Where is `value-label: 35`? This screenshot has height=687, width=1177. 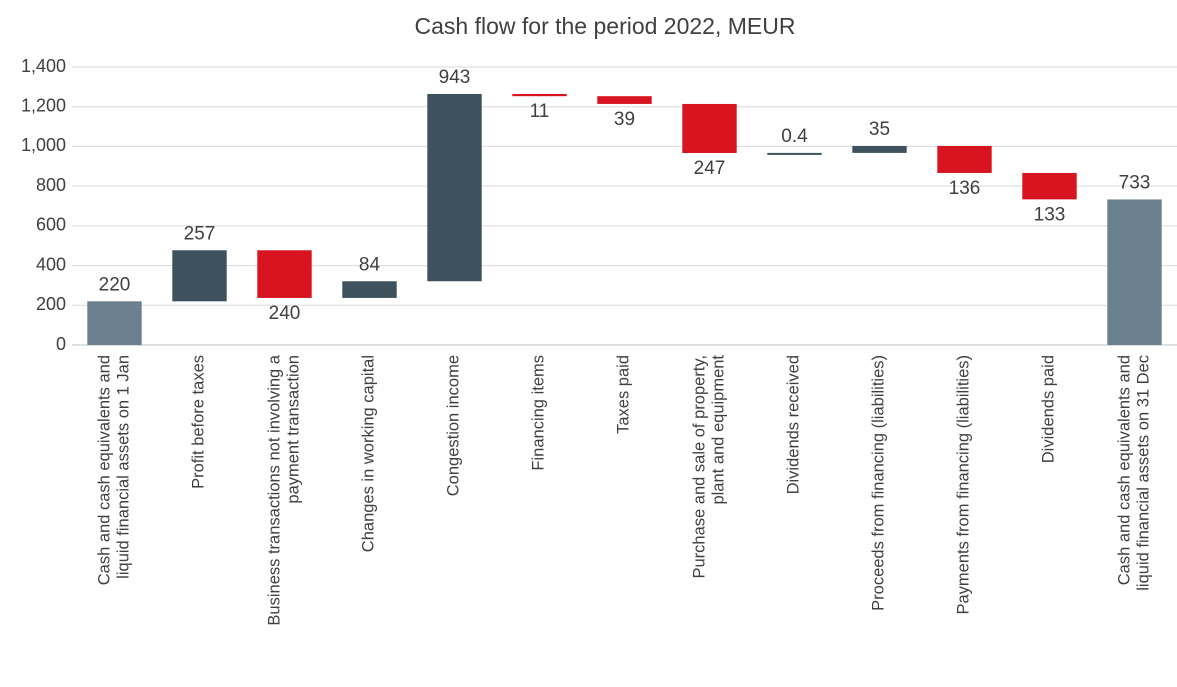 value-label: 35 is located at coordinates (879, 129).